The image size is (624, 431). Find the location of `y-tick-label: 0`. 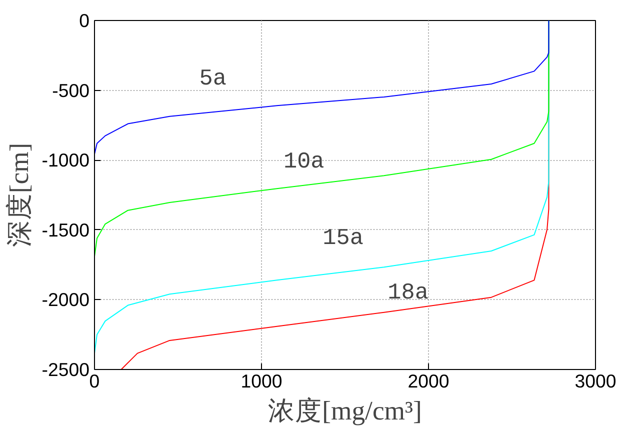

y-tick-label: 0 is located at coordinates (84, 20).